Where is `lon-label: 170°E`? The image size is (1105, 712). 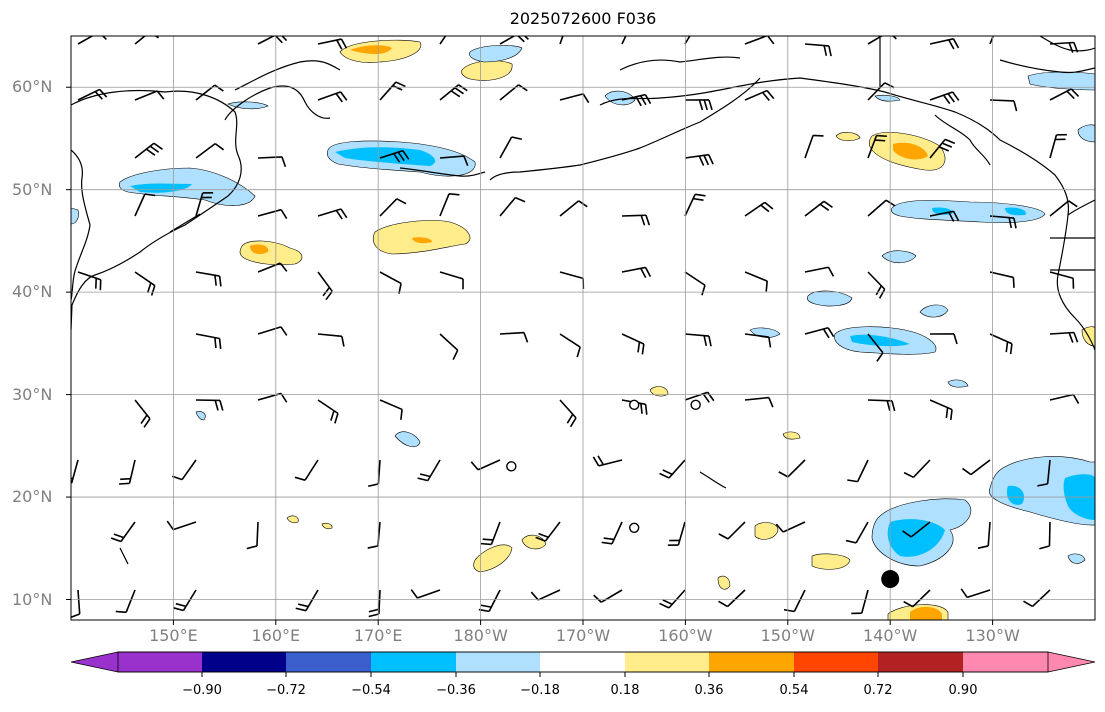
lon-label: 170°E is located at coordinates (378, 635).